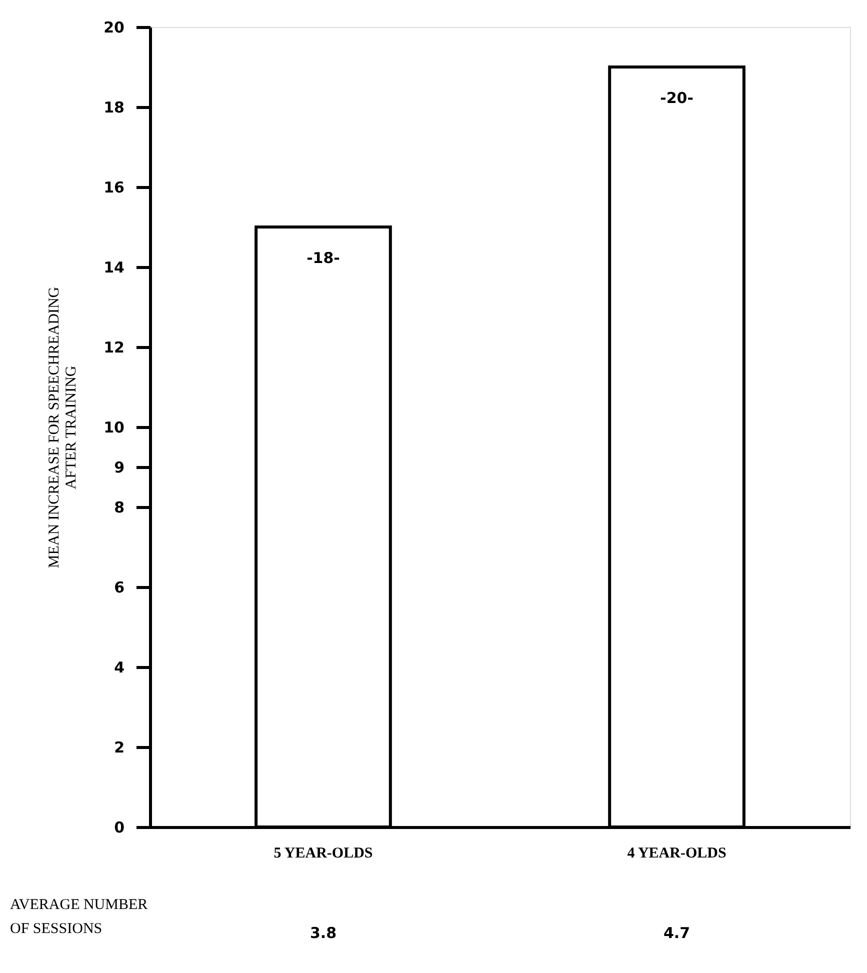 Image resolution: width=867 pixels, height=973 pixels. I want to click on y-tick-label: 18, so click(114, 107).